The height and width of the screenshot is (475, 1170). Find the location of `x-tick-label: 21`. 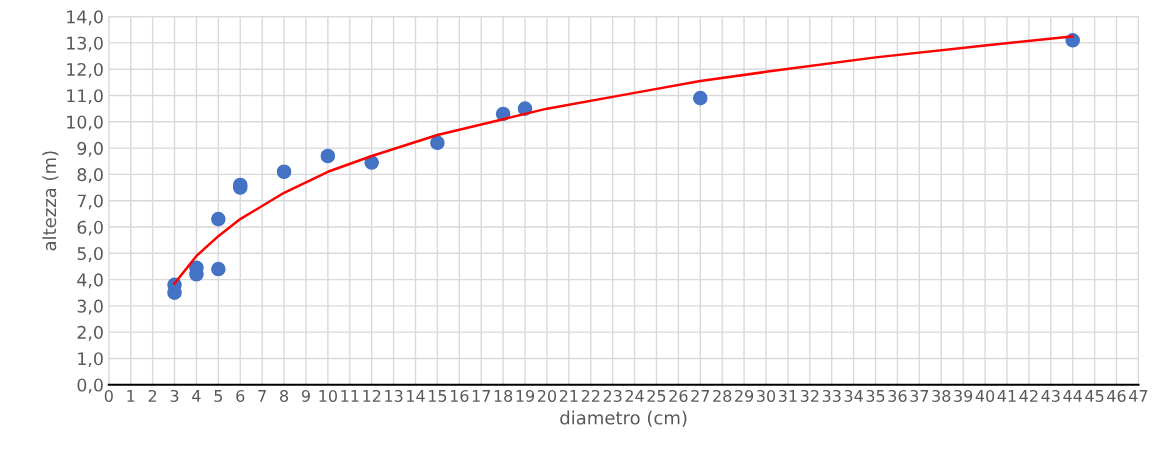

x-tick-label: 21 is located at coordinates (568, 395).